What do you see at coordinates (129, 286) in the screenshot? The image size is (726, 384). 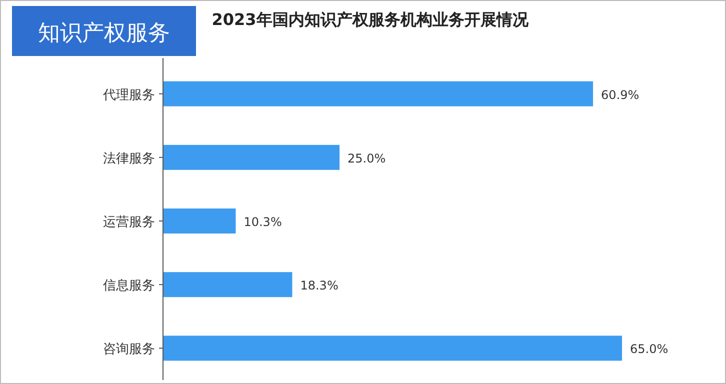 I see `y-tick-label: 信息服务` at bounding box center [129, 286].